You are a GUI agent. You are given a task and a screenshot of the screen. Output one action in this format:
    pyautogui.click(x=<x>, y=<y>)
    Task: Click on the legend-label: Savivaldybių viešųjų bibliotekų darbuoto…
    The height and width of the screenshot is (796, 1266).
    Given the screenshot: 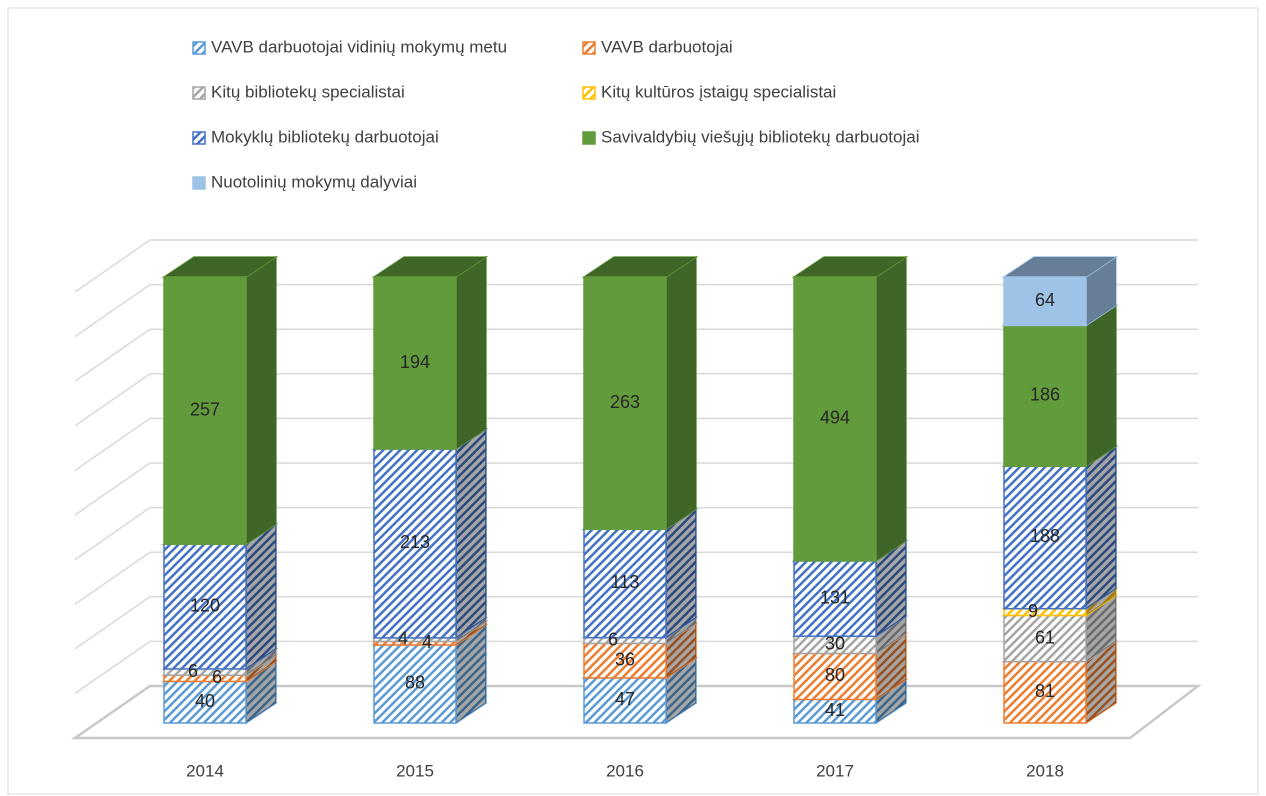 What is the action you would take?
    pyautogui.click(x=760, y=136)
    